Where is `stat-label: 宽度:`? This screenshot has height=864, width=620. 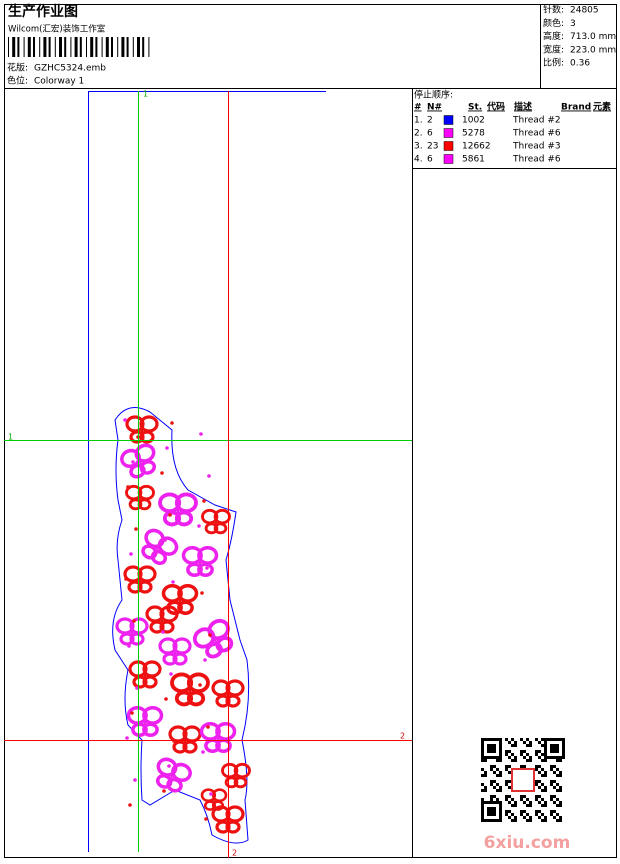
stat-label: 宽度: is located at coordinates (553, 49).